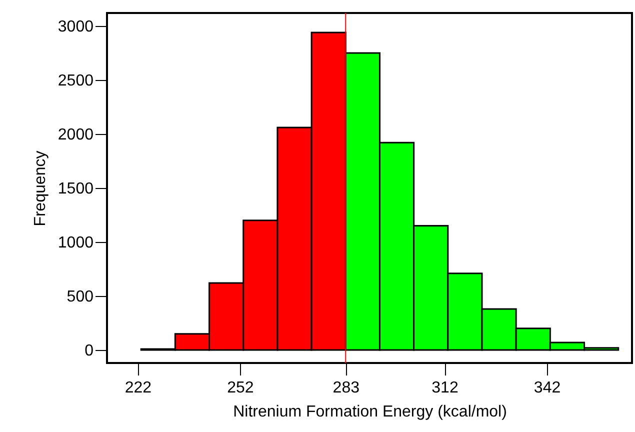 The height and width of the screenshot is (432, 635). What do you see at coordinates (80, 297) in the screenshot?
I see `y-tick-label: 500` at bounding box center [80, 297].